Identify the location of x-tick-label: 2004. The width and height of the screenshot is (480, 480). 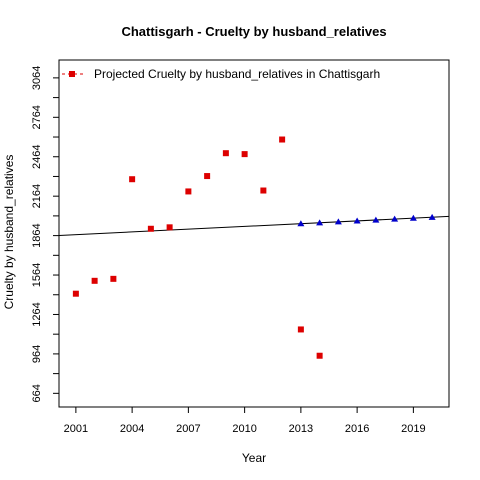
(132, 429).